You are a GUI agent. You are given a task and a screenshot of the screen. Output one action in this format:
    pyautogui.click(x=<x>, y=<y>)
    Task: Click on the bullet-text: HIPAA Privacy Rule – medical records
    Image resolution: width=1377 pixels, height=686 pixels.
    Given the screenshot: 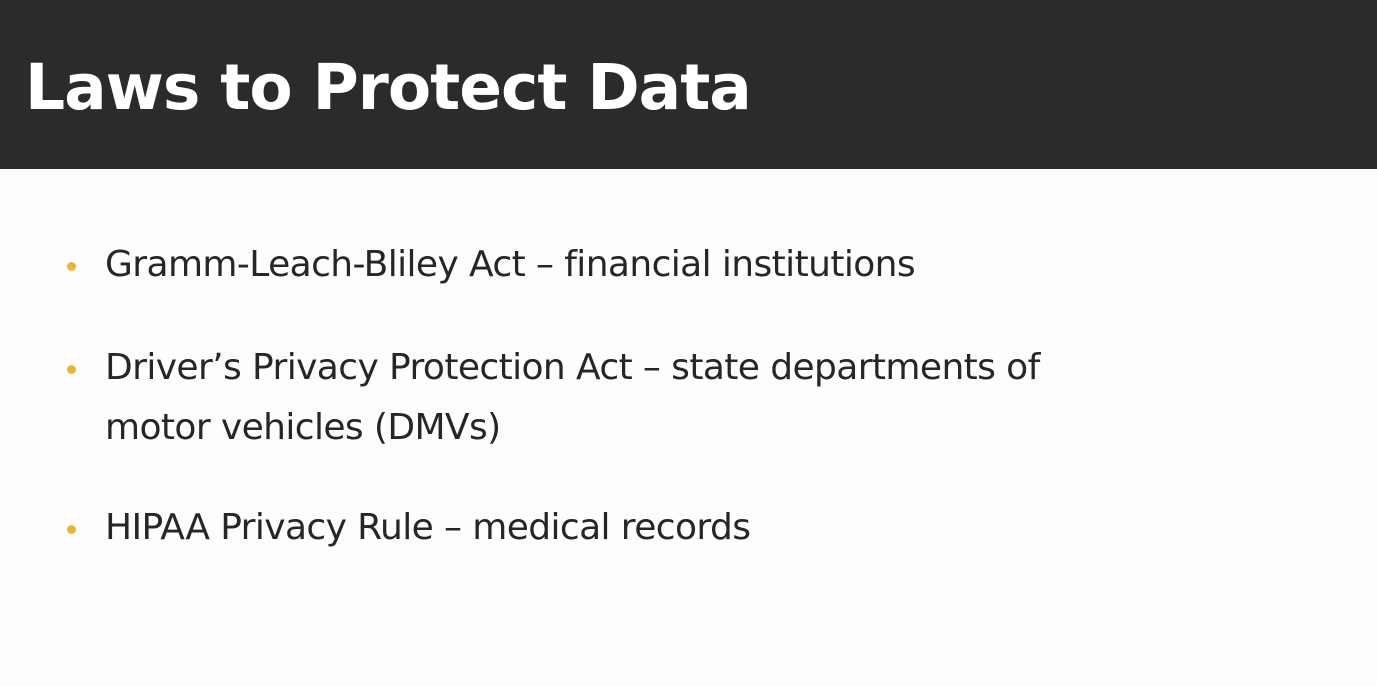 What is the action you would take?
    pyautogui.click(x=428, y=527)
    